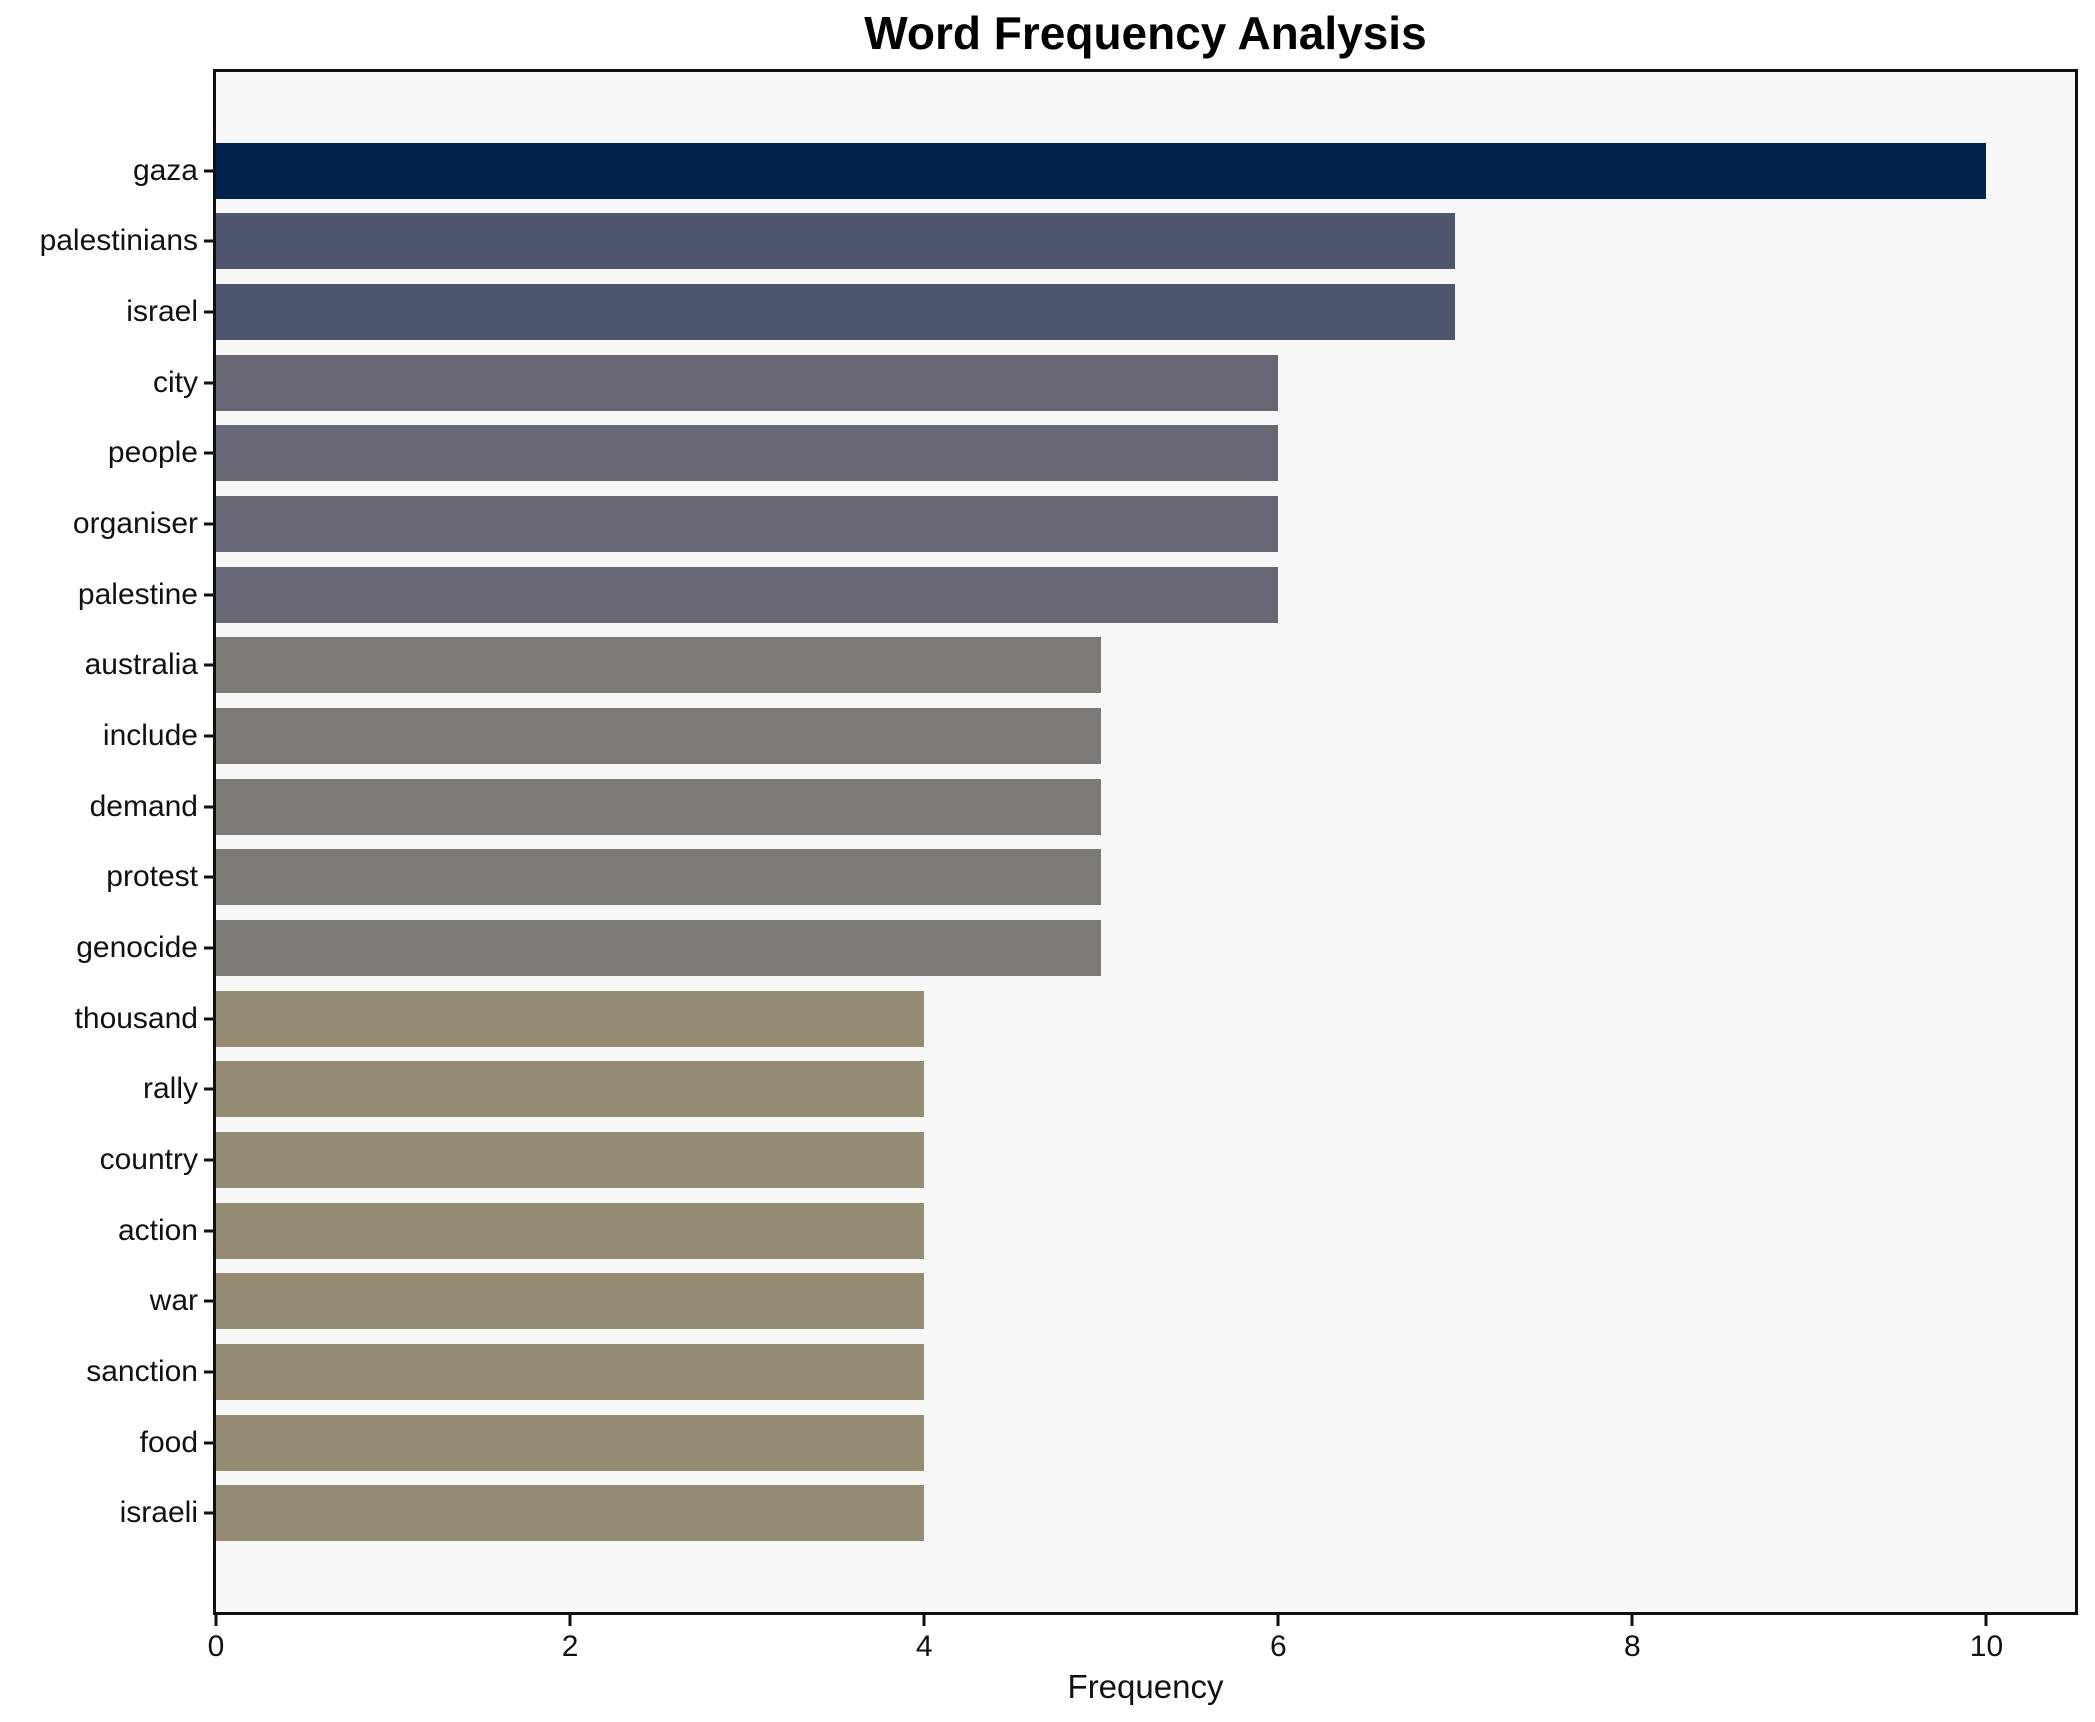 This screenshot has width=2095, height=1722. What do you see at coordinates (170, 1089) in the screenshot?
I see `y-tick-label-rally: rally` at bounding box center [170, 1089].